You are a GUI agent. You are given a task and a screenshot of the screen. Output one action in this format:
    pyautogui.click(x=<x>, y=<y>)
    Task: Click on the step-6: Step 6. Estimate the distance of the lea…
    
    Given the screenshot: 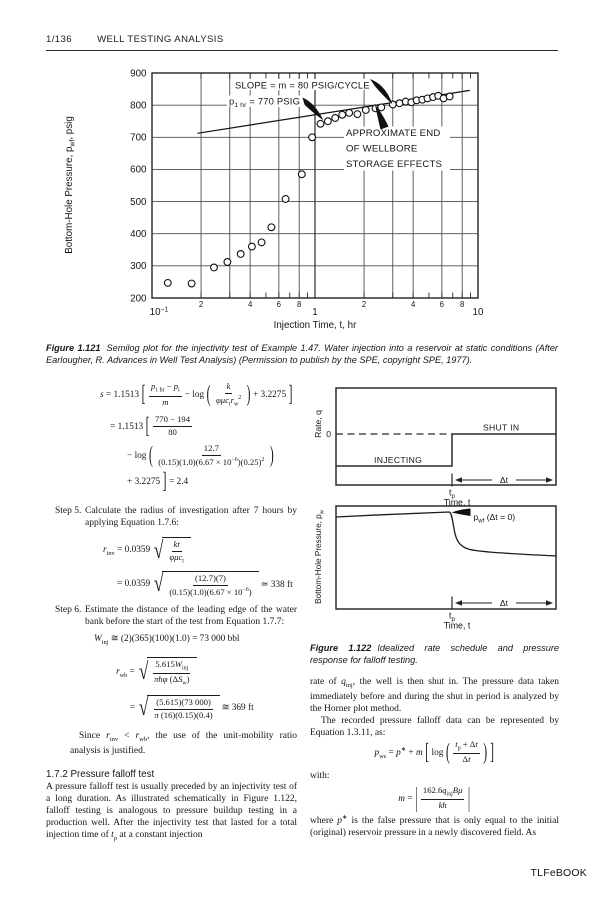 What is the action you would take?
    pyautogui.click(x=176, y=617)
    